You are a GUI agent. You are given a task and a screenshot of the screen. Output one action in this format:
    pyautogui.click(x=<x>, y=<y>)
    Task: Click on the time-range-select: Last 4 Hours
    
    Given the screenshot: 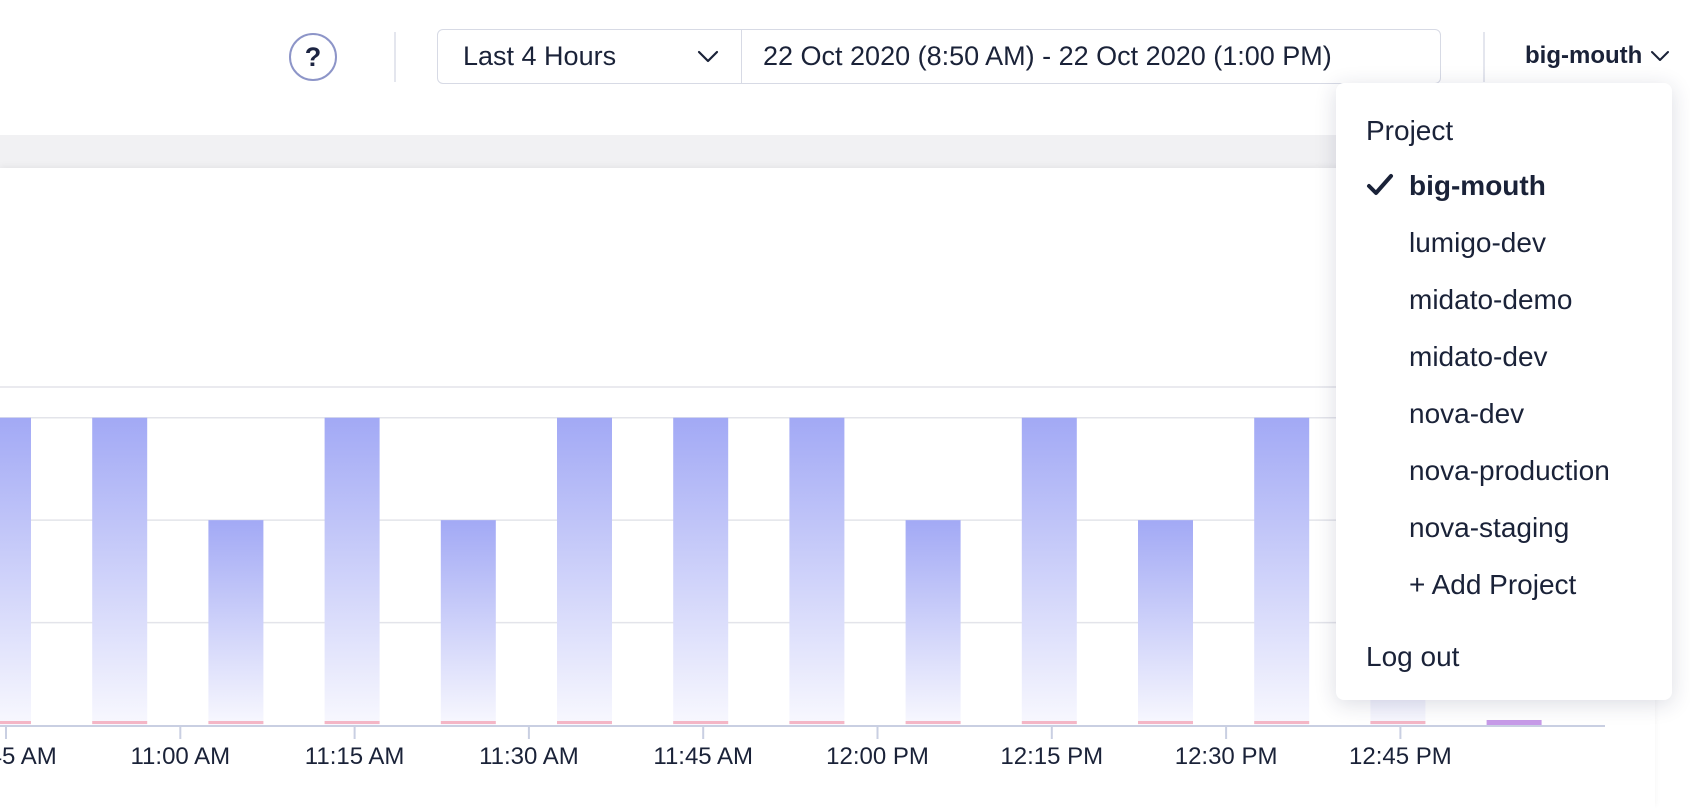 What is the action you would take?
    pyautogui.click(x=590, y=56)
    